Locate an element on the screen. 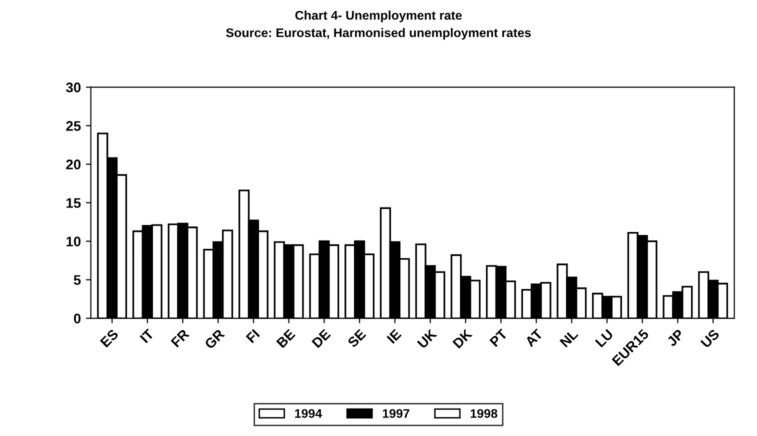 The height and width of the screenshot is (436, 757). x-tick-label: BE is located at coordinates (286, 338).